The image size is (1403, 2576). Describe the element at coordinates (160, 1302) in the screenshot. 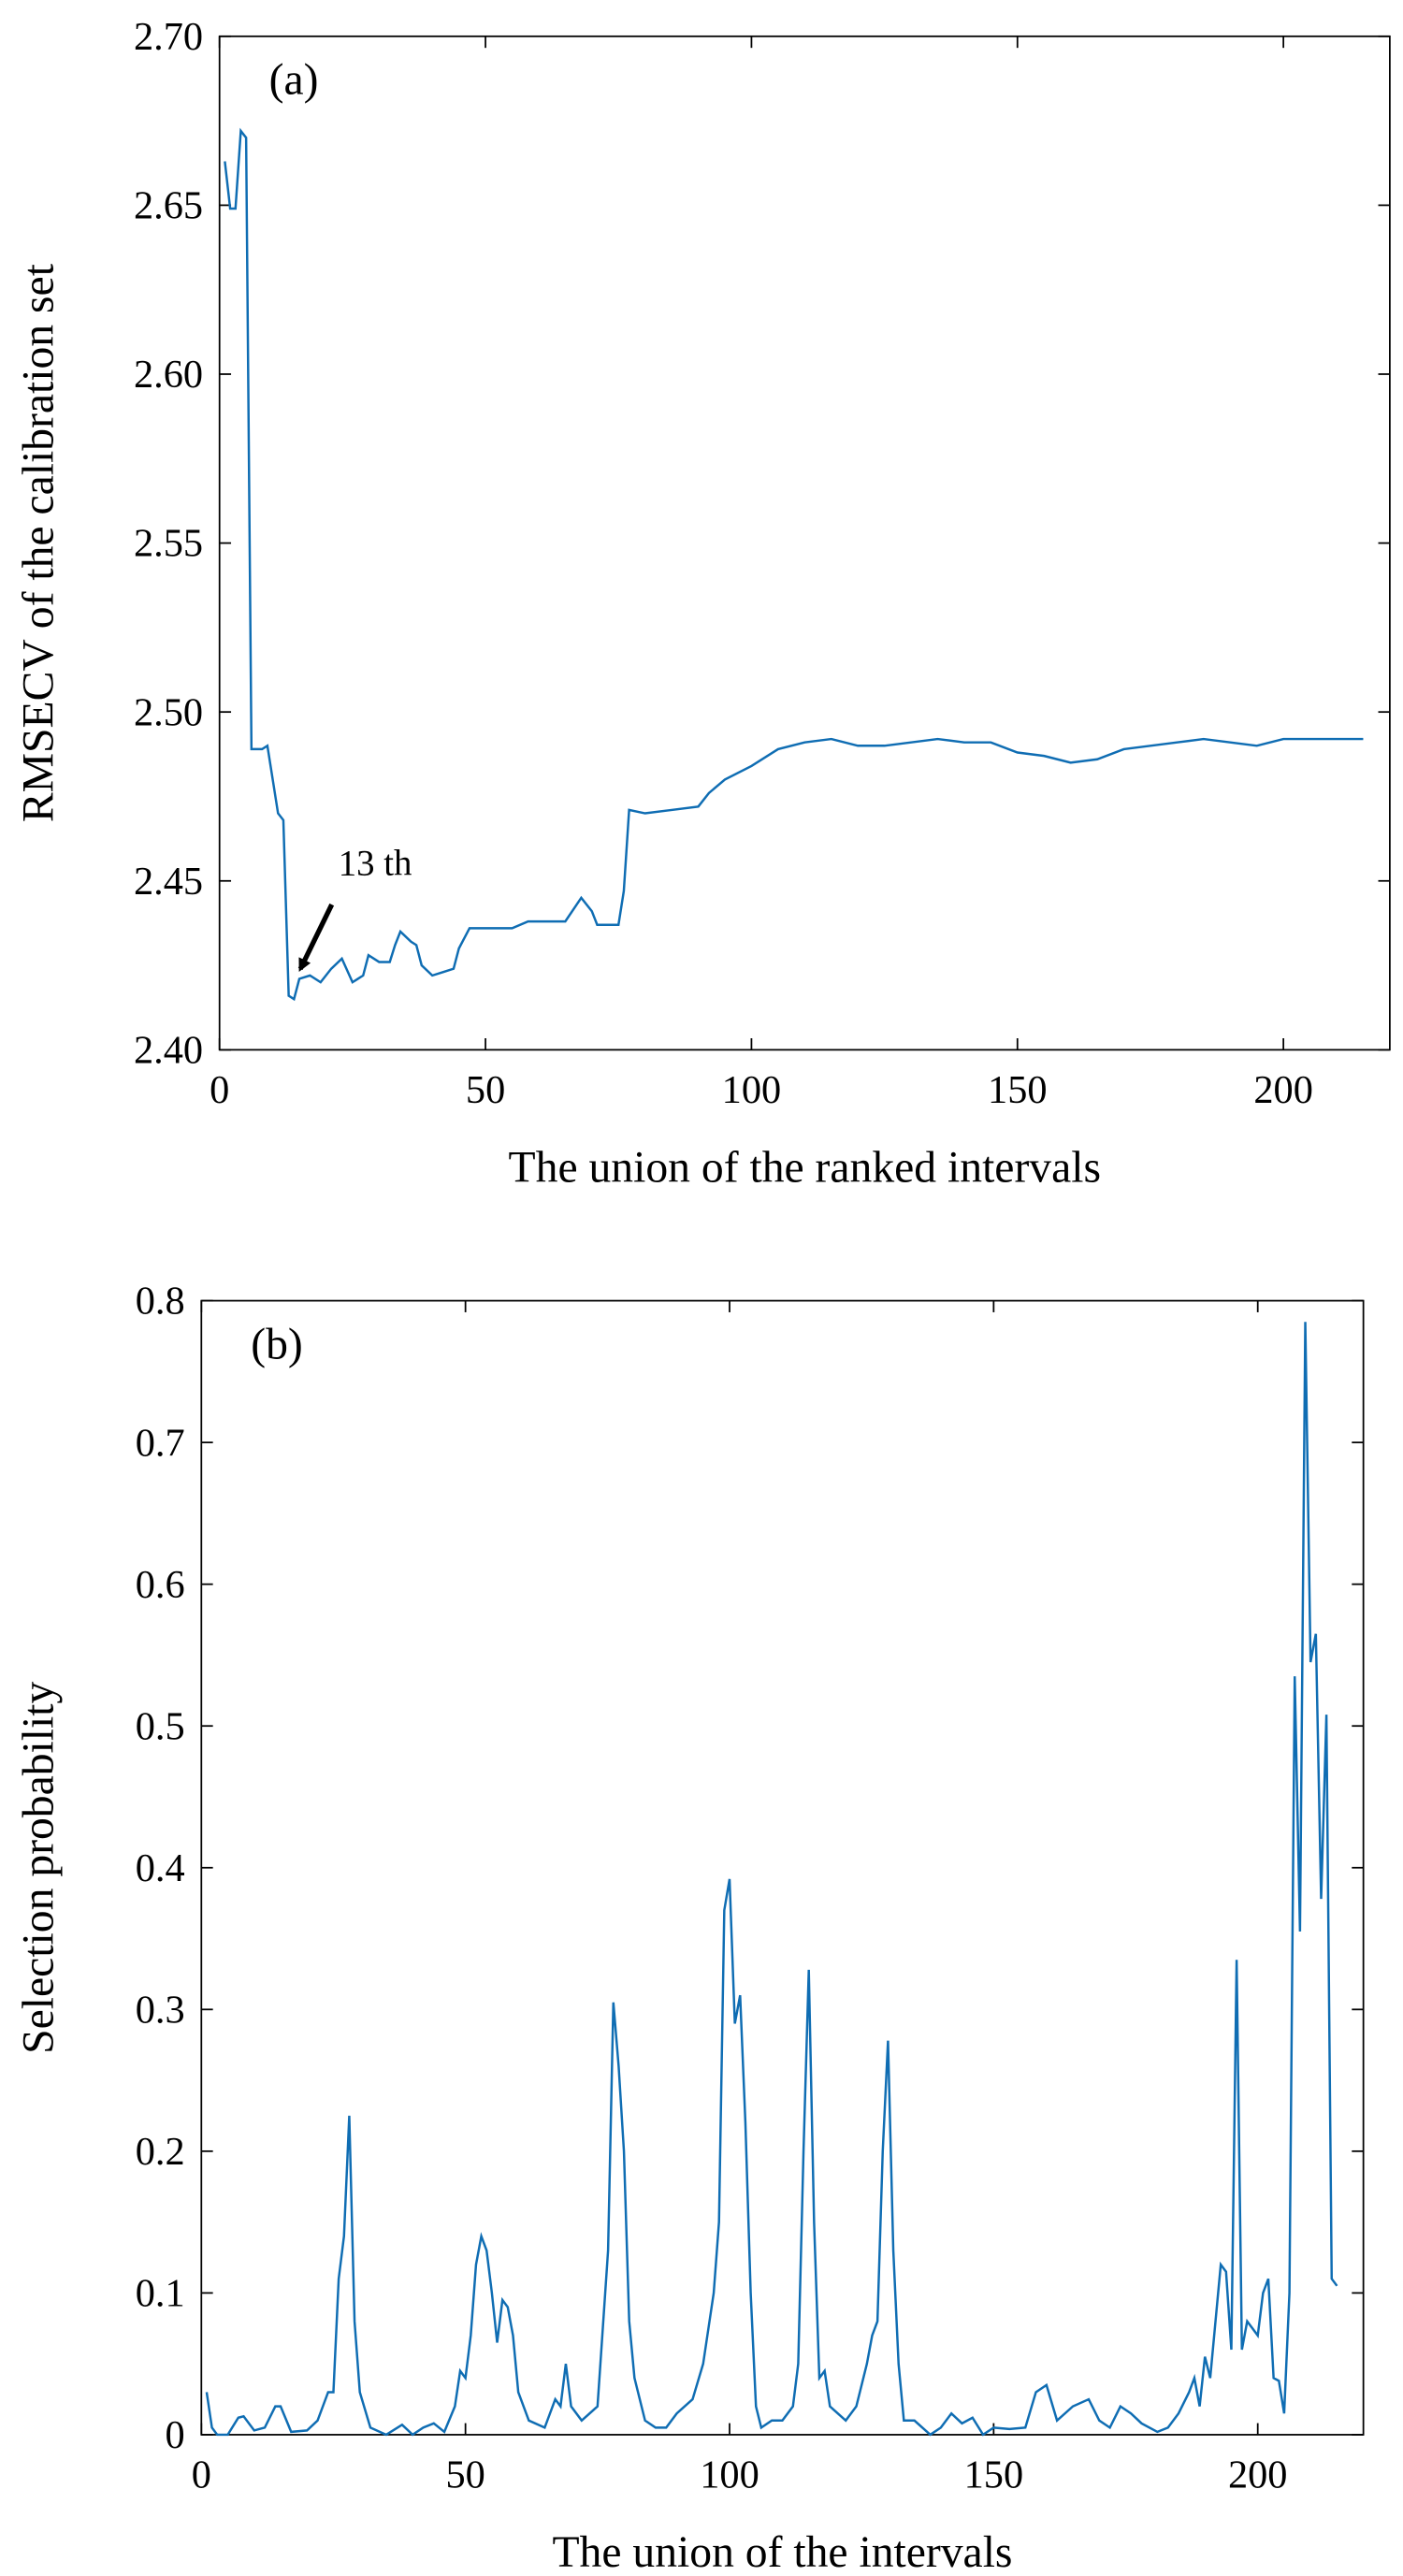

I see `y-tick-label: 0.8` at that location.